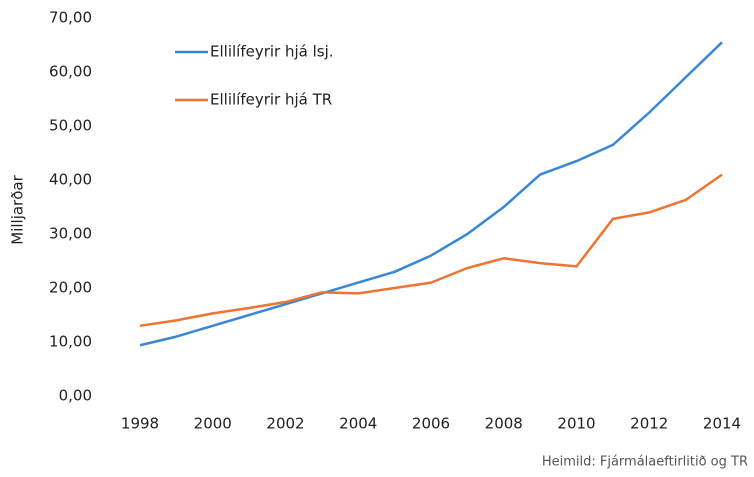  I want to click on y-tick-label: 50,00, so click(70, 126).